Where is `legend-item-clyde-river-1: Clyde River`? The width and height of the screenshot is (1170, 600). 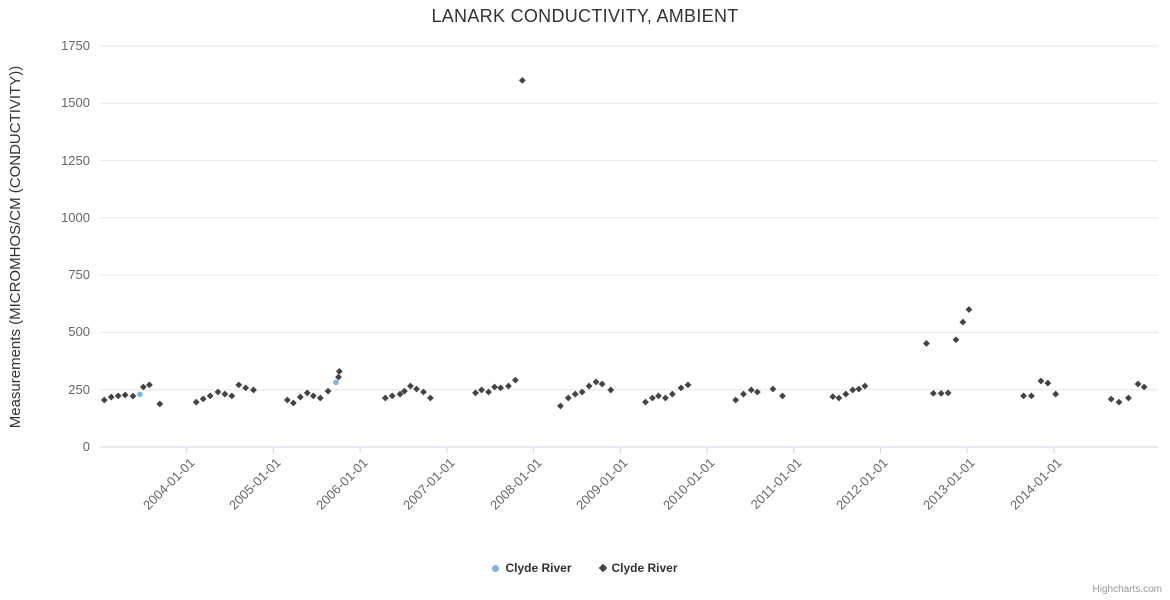 legend-item-clyde-river-1: Clyde River is located at coordinates (532, 568).